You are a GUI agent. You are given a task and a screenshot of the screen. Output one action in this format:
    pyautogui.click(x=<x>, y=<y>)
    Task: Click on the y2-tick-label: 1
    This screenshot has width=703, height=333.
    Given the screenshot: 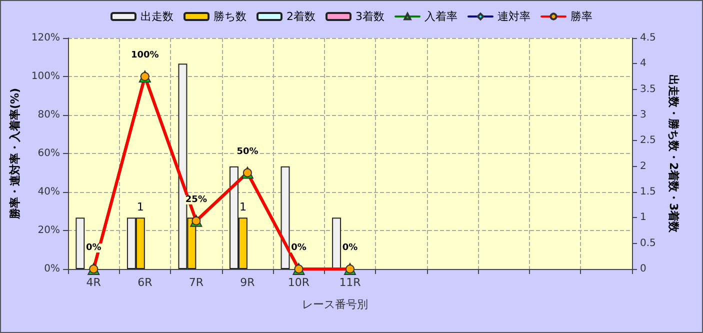 What is the action you would take?
    pyautogui.click(x=643, y=218)
    